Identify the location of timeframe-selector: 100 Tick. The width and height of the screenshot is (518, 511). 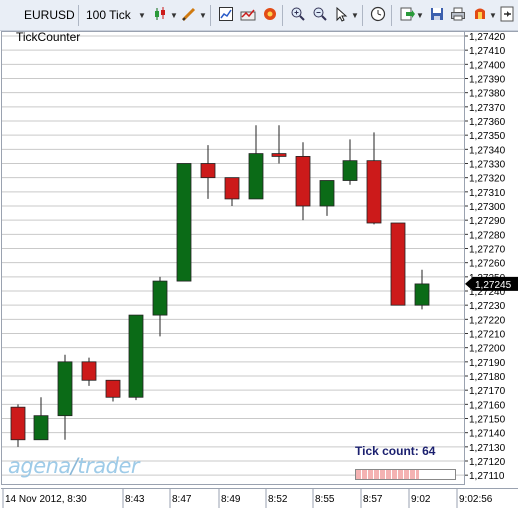
(108, 15).